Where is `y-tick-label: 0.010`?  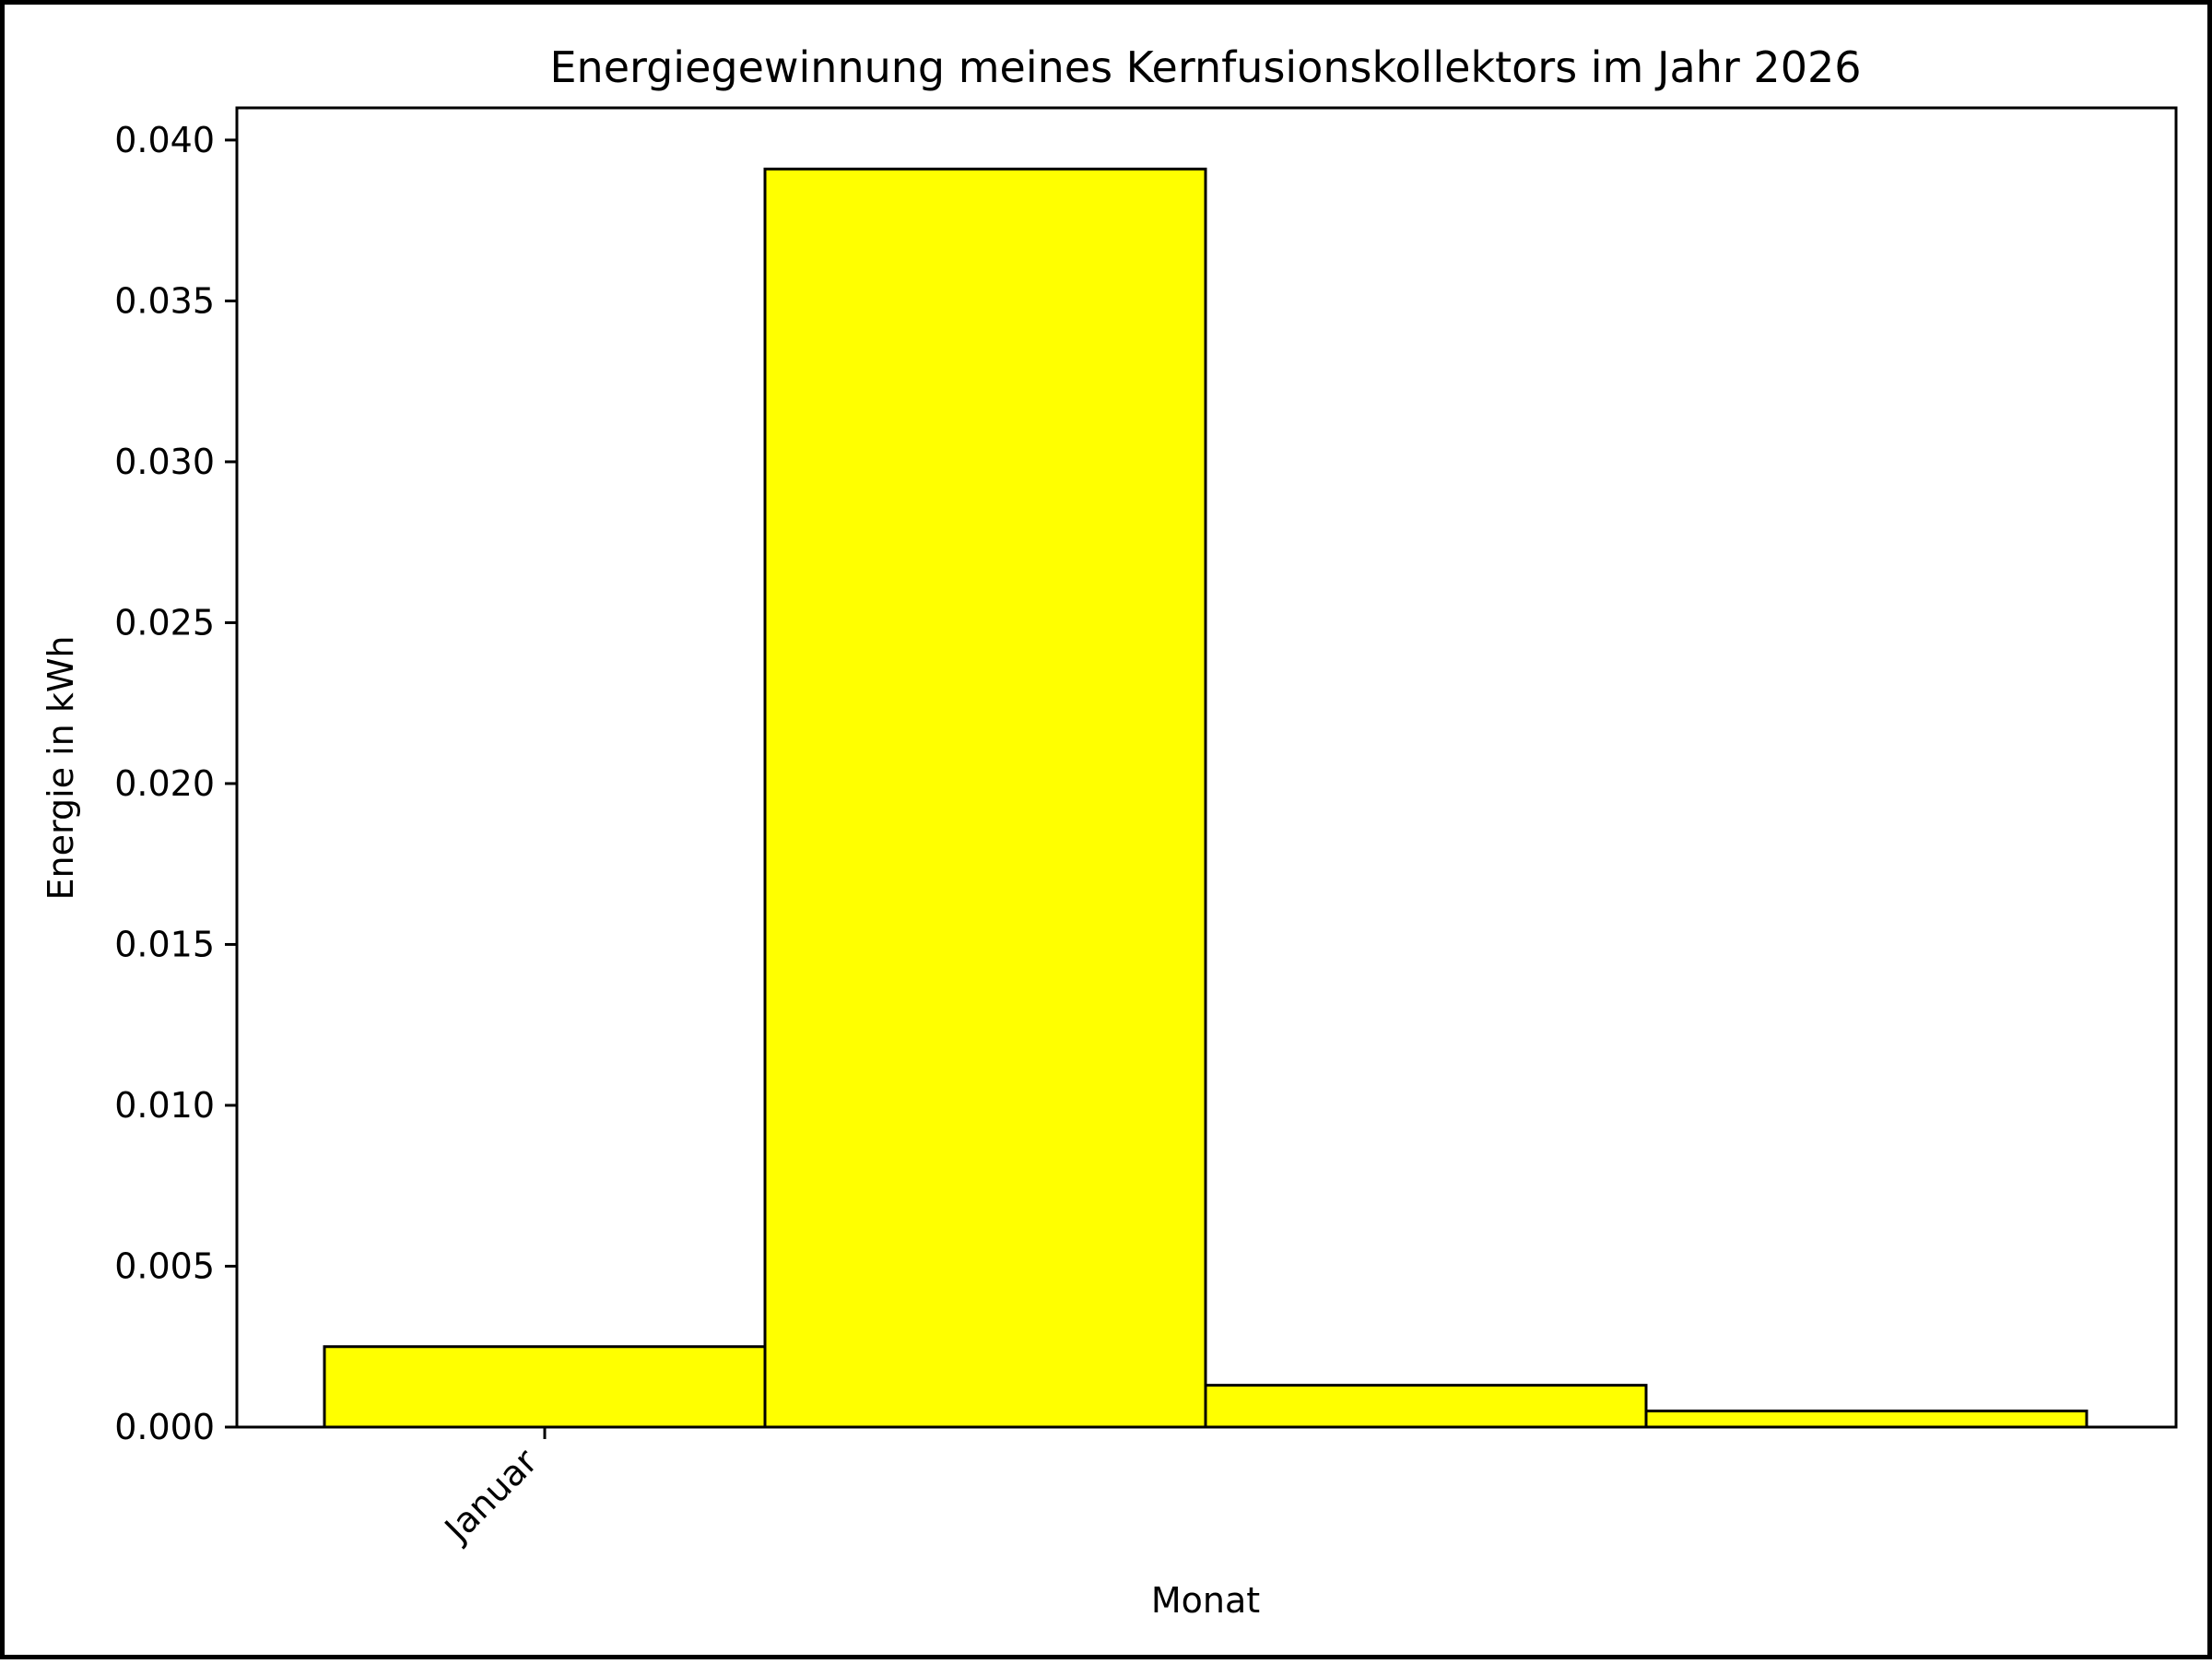 y-tick-label: 0.010 is located at coordinates (164, 1105).